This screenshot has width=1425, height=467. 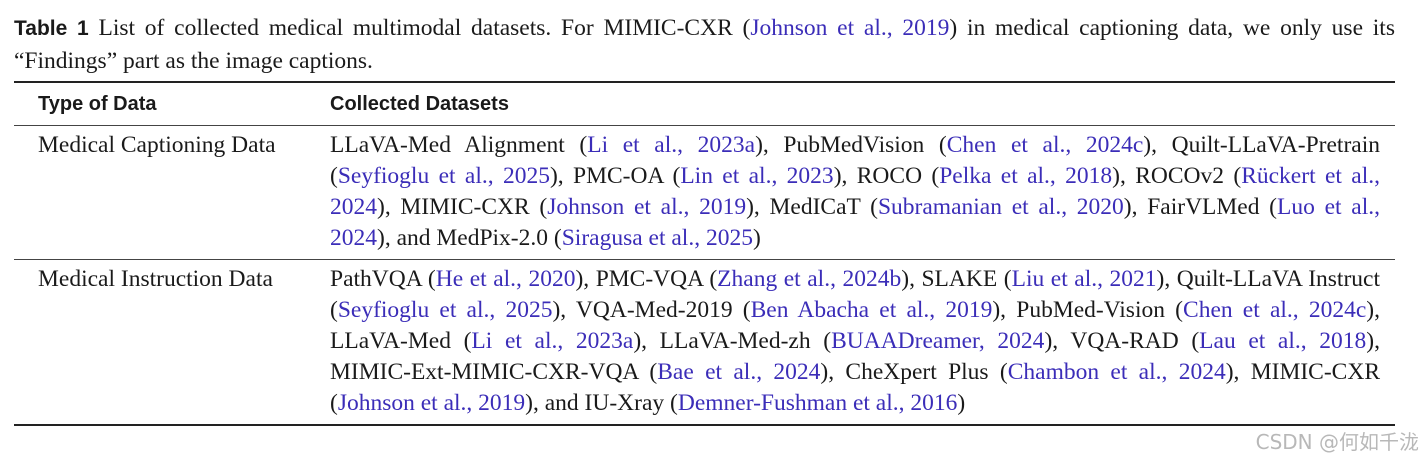 What do you see at coordinates (601, 403) in the screenshot?
I see `dataset-text: ), and IU-Xray (` at bounding box center [601, 403].